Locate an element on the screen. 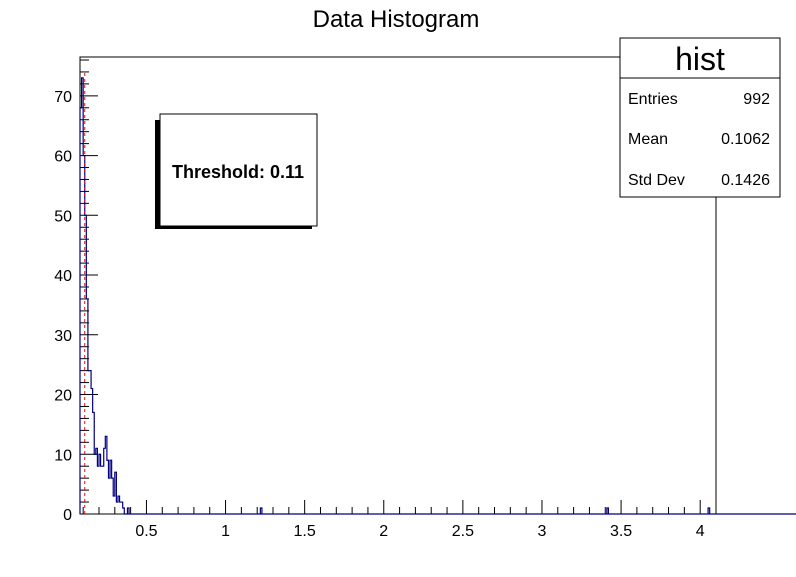  y-tick-label: 10 is located at coordinates (63, 455).